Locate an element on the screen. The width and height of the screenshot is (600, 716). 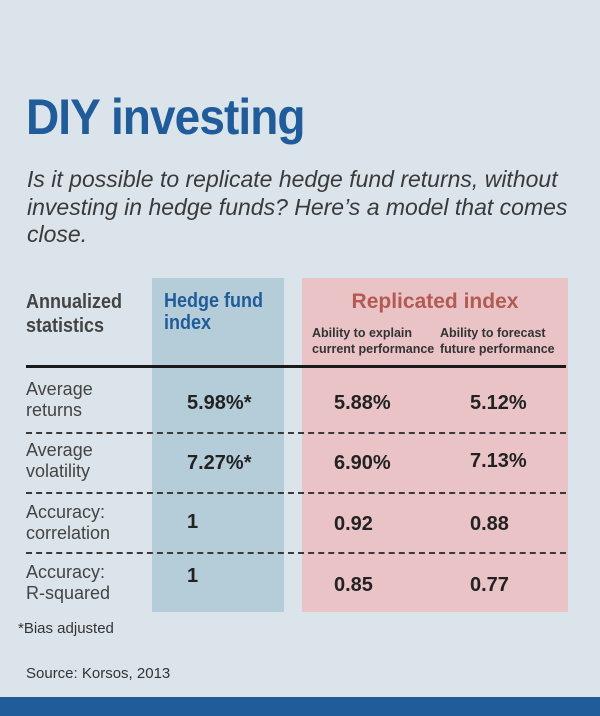
row-header: Annualized statistics is located at coordinates (74, 314).